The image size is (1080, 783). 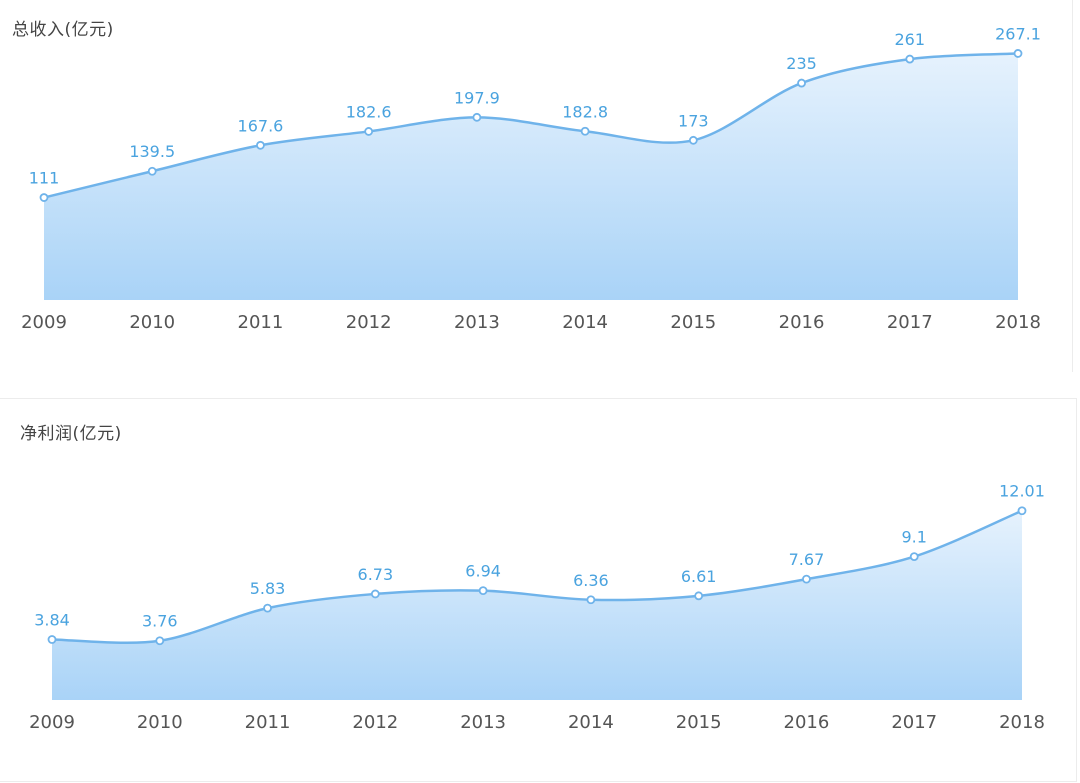 I want to click on data-label: 3.76, so click(x=160, y=621).